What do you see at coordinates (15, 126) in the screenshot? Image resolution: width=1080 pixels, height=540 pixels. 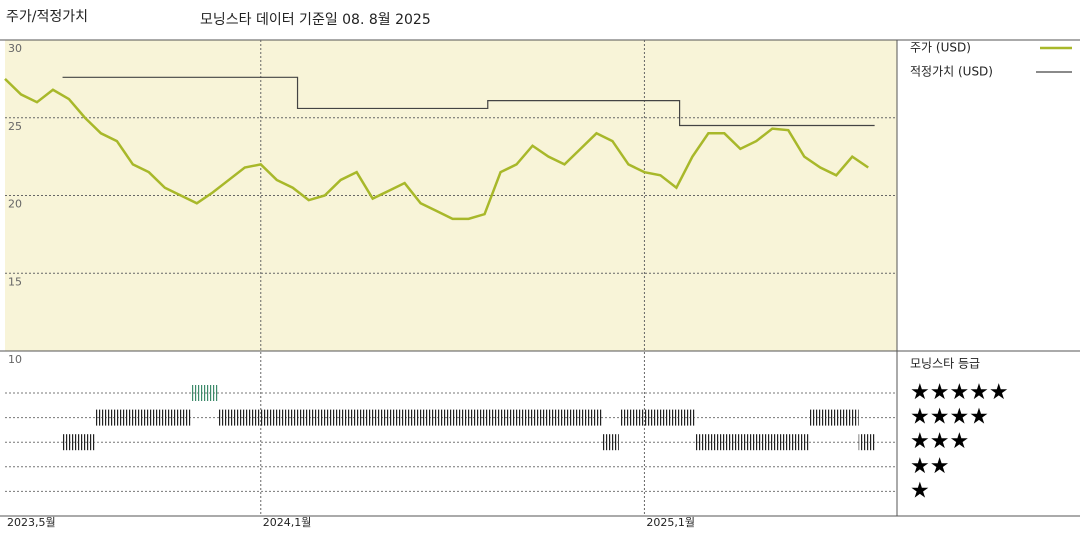 I see `y-tick-label: 25` at bounding box center [15, 126].